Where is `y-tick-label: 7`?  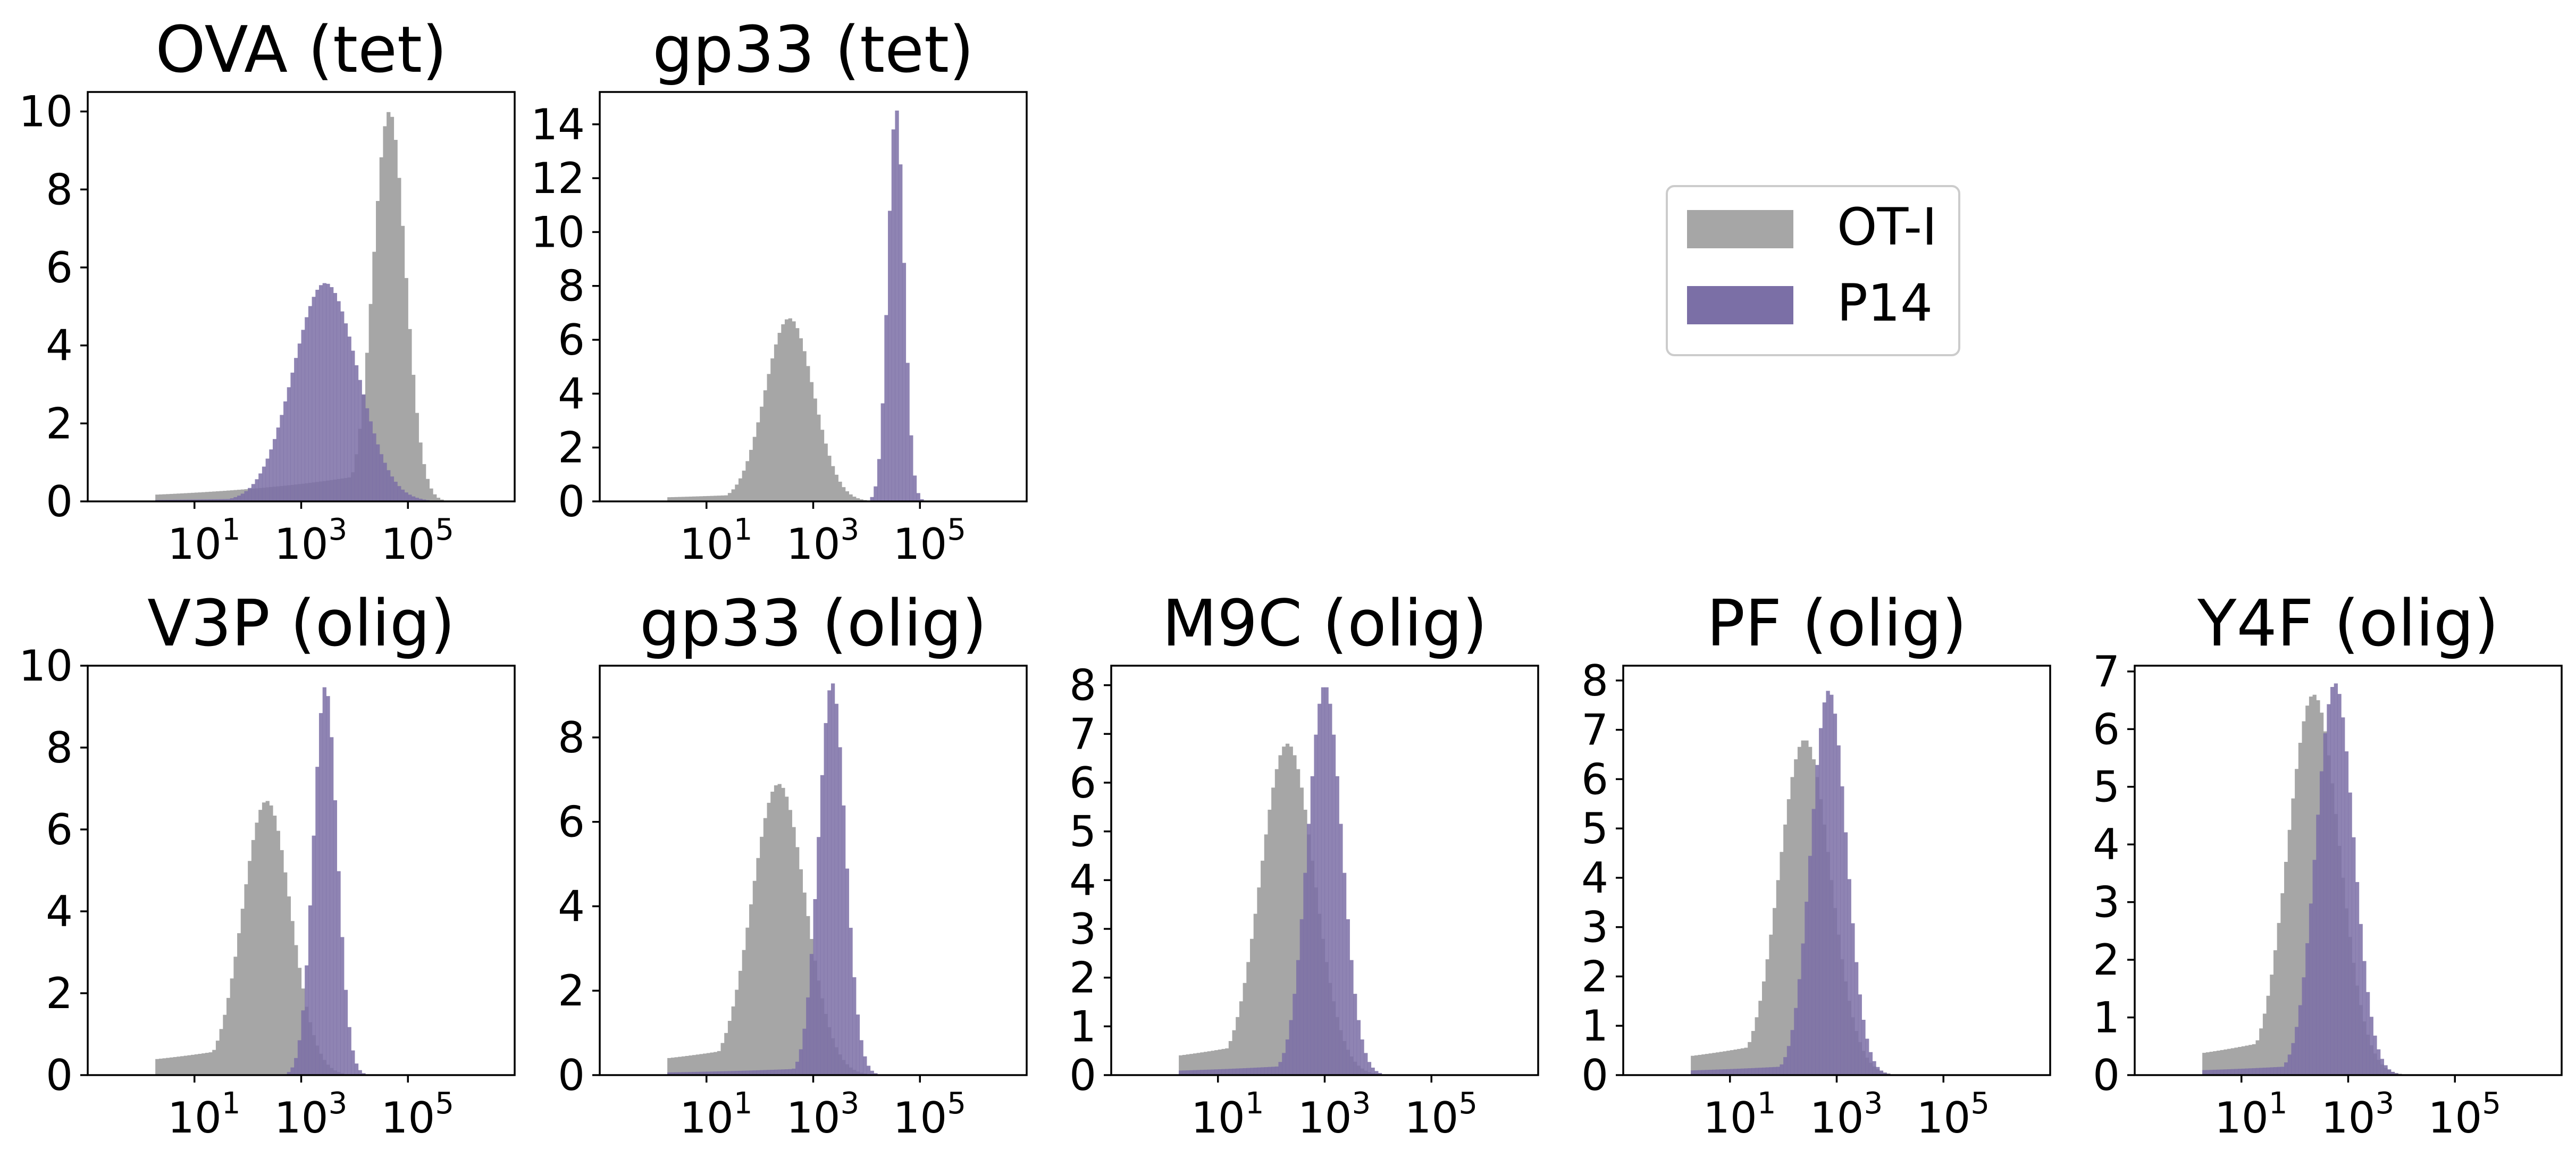 y-tick-label: 7 is located at coordinates (1082, 734).